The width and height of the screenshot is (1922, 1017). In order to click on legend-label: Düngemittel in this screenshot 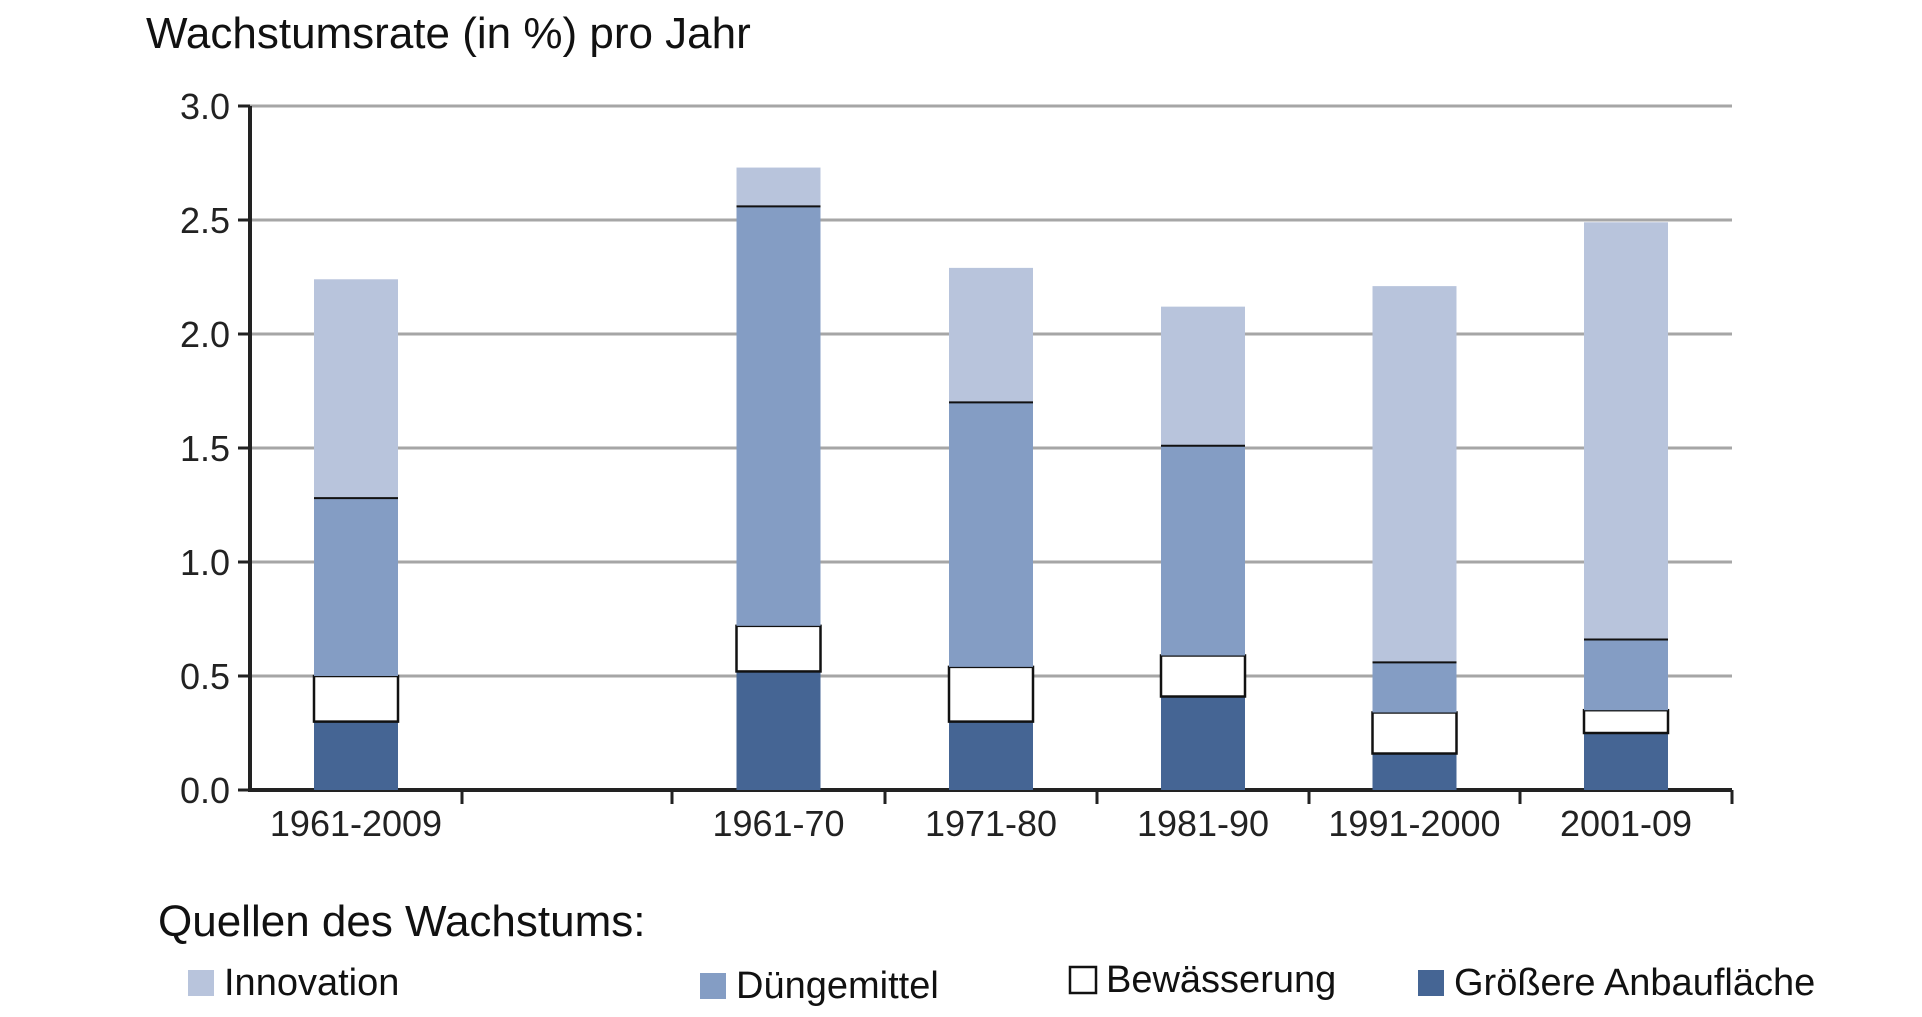, I will do `click(837, 986)`.